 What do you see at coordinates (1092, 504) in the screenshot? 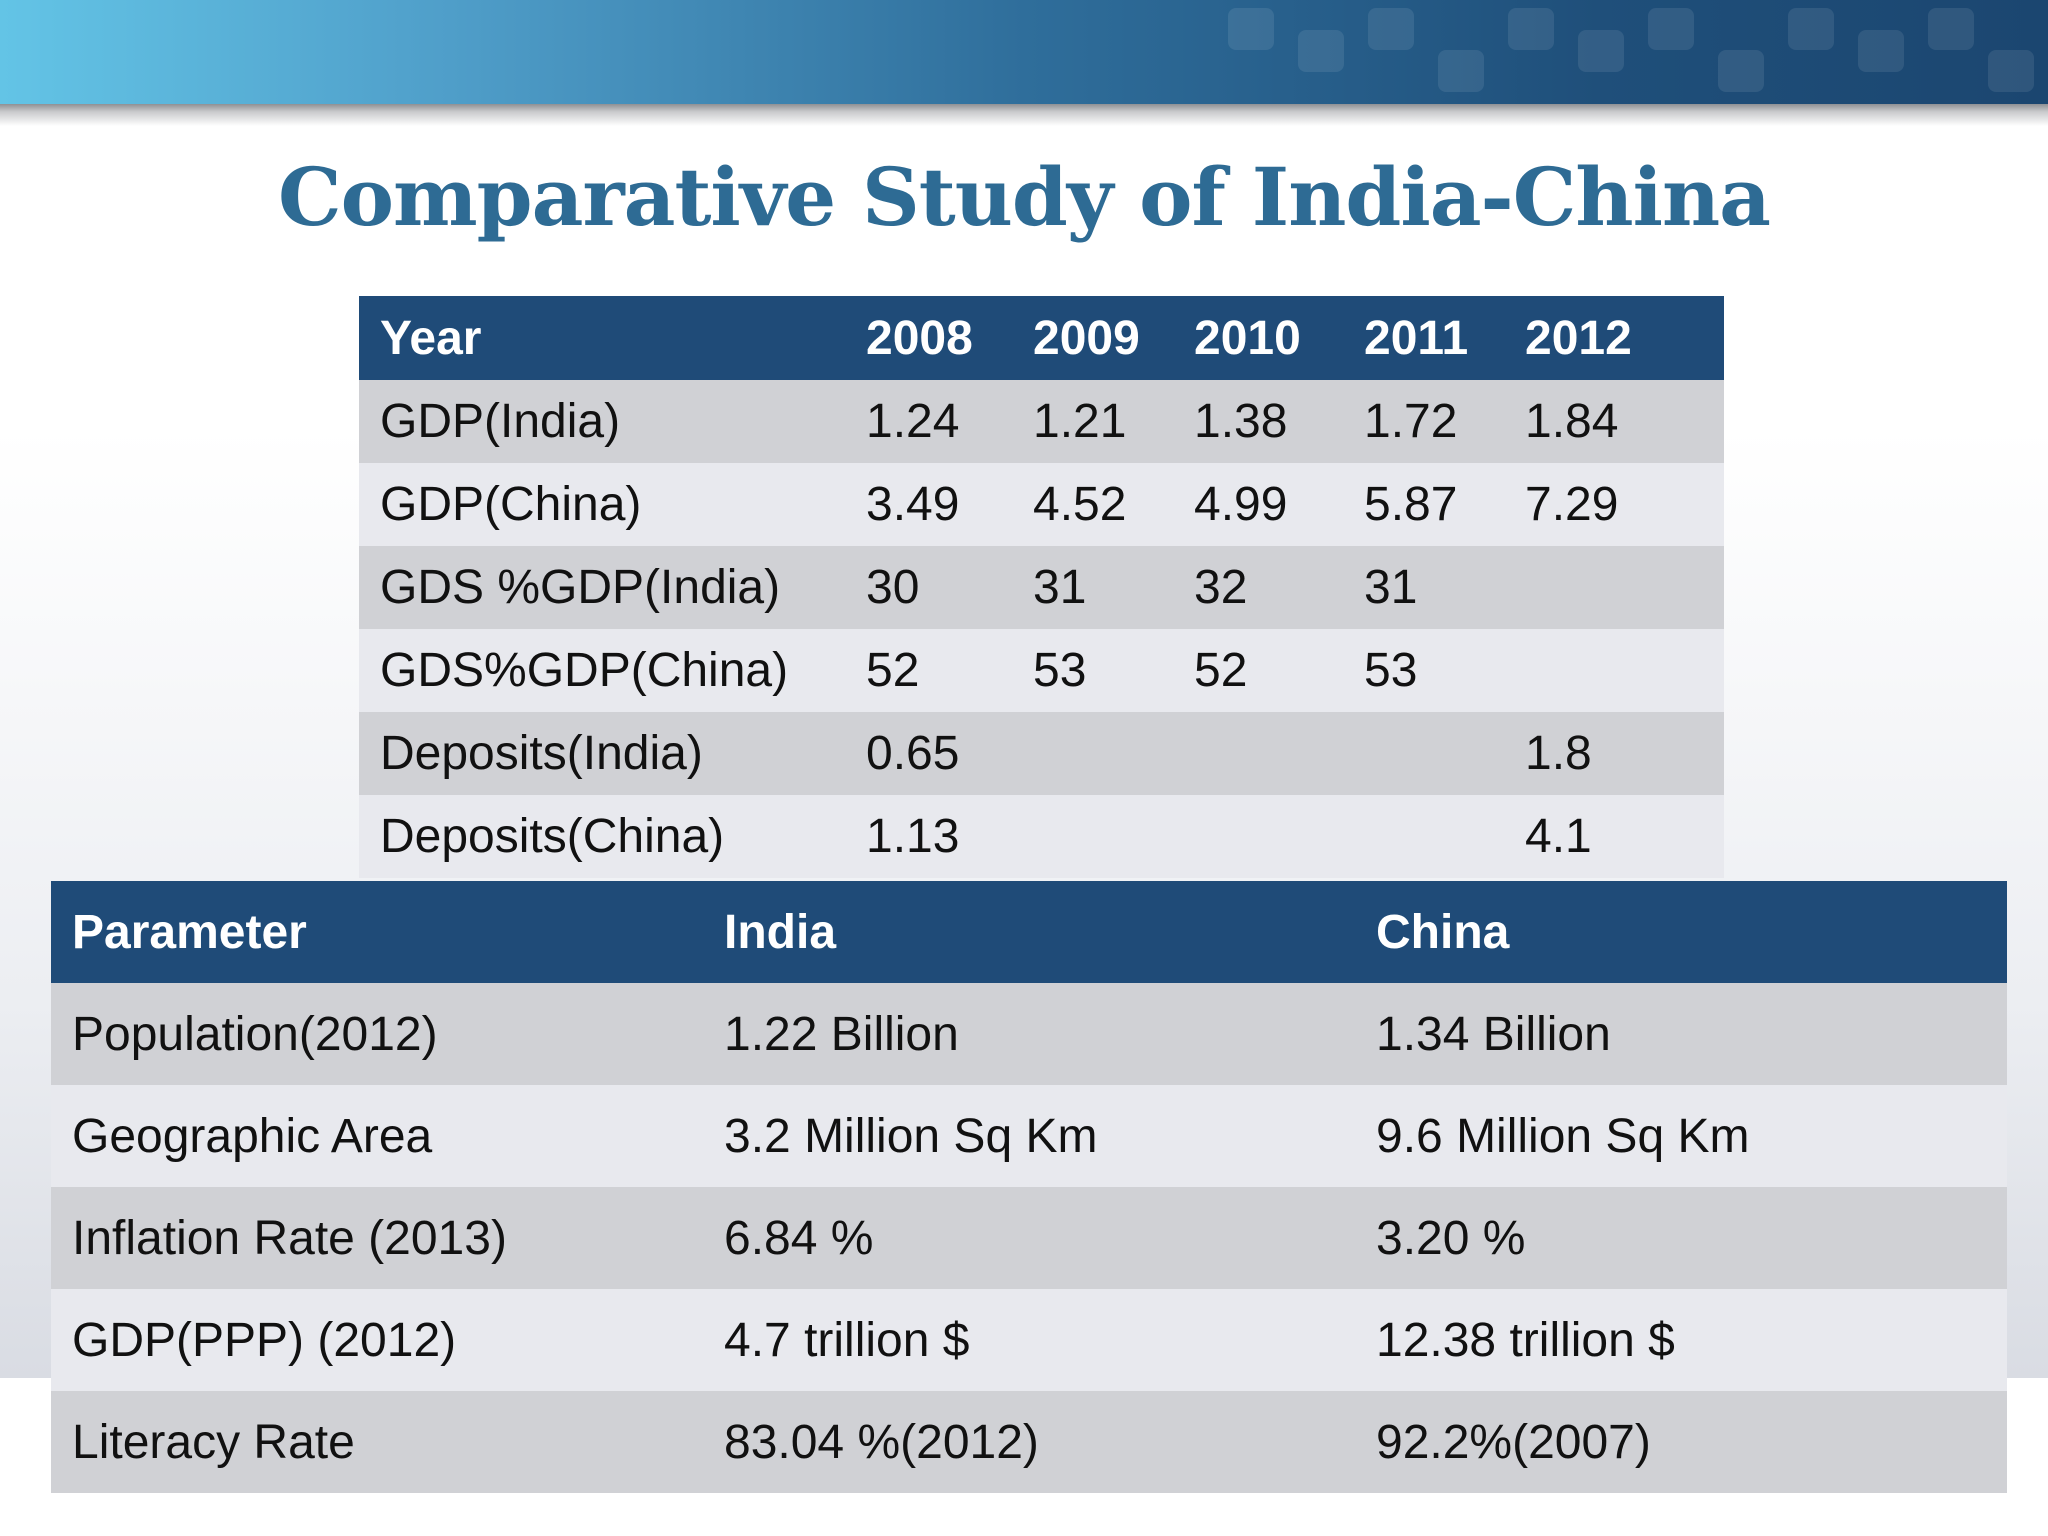
I see `table-cell: 4.52` at bounding box center [1092, 504].